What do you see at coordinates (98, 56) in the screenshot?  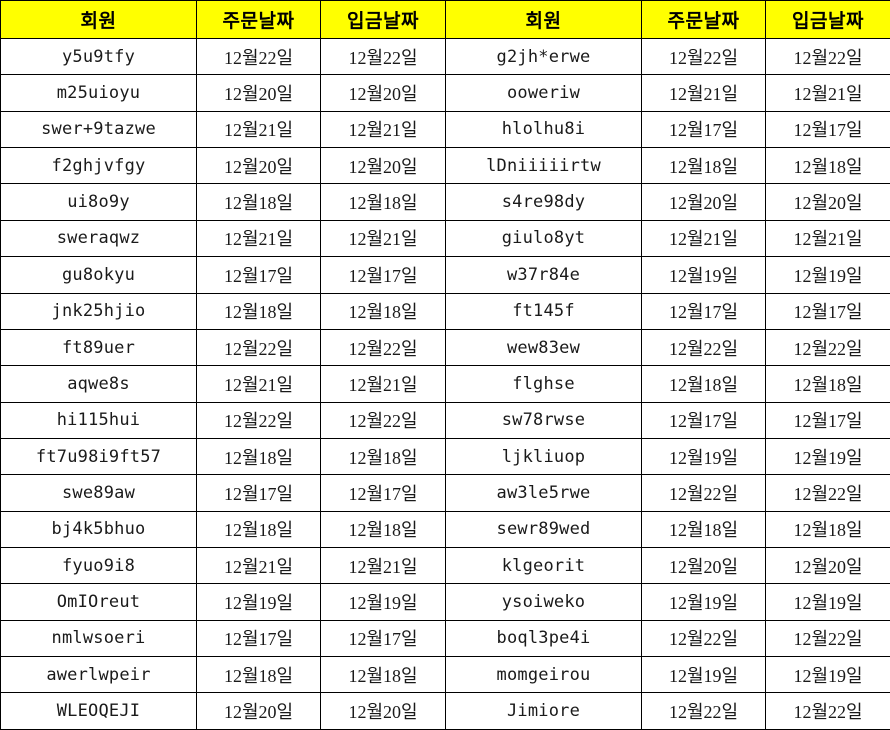 I see `cell-member-left: y5u9tfy` at bounding box center [98, 56].